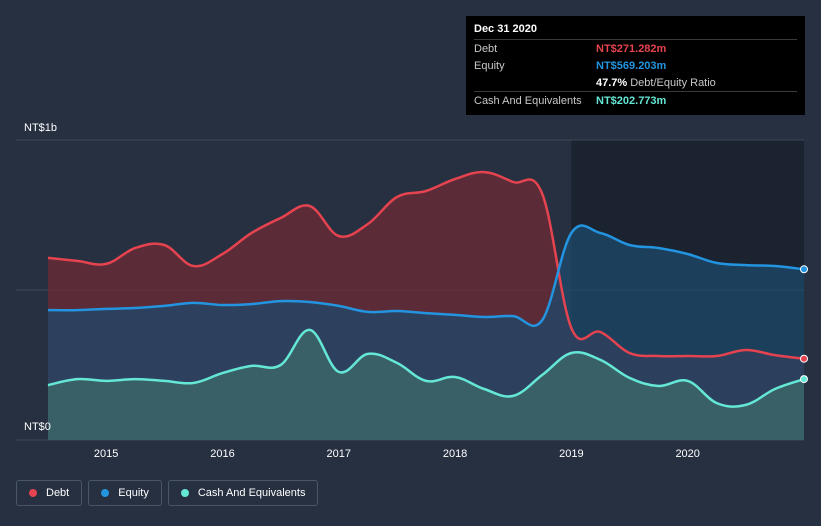 This screenshot has height=526, width=821. I want to click on legend-label: Cash And Equivalents, so click(251, 493).